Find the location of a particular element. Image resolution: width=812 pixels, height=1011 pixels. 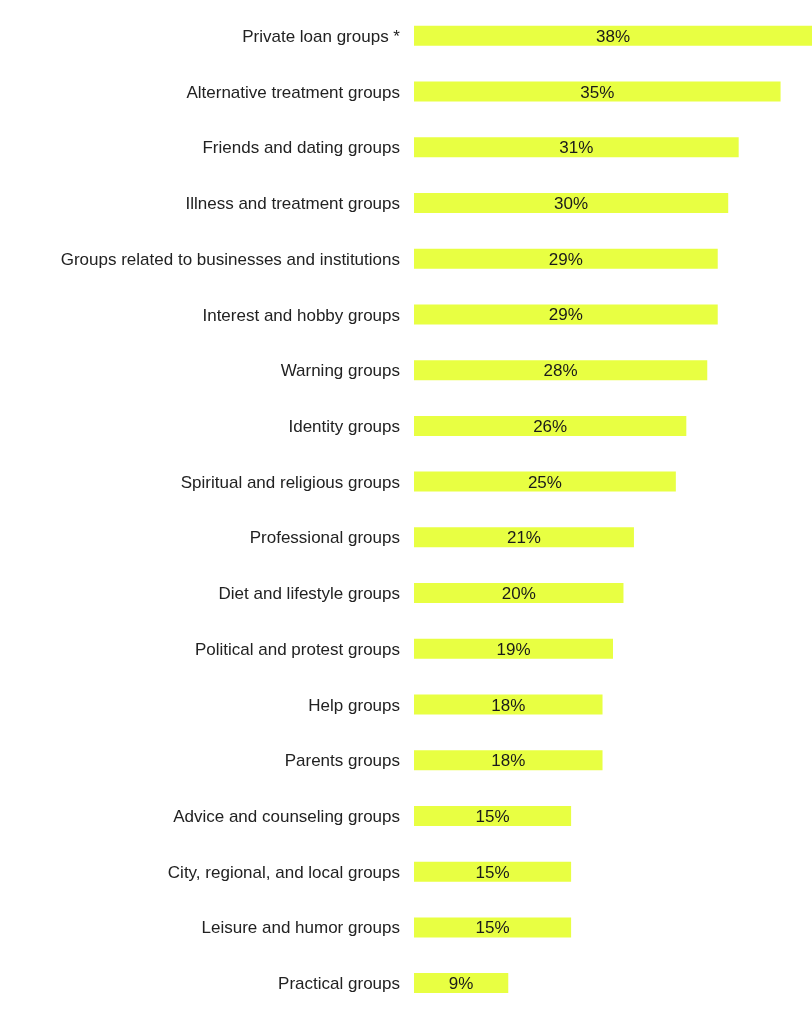

y-tick-label: Identity groups is located at coordinates (344, 426).